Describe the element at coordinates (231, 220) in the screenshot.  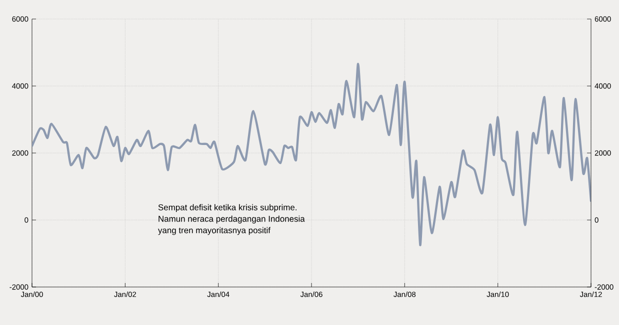
I see `annotation: Namun neraca perdagangan Indonesia` at that location.